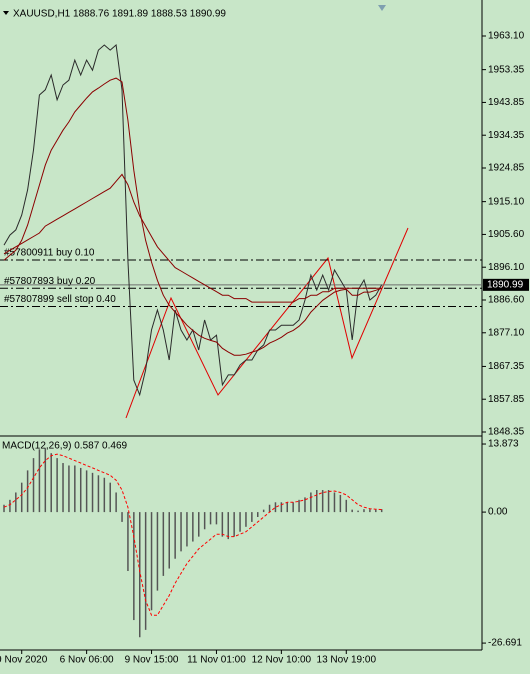  Describe the element at coordinates (49, 253) in the screenshot. I see `order-label: #57800911 buy 0.10` at that location.